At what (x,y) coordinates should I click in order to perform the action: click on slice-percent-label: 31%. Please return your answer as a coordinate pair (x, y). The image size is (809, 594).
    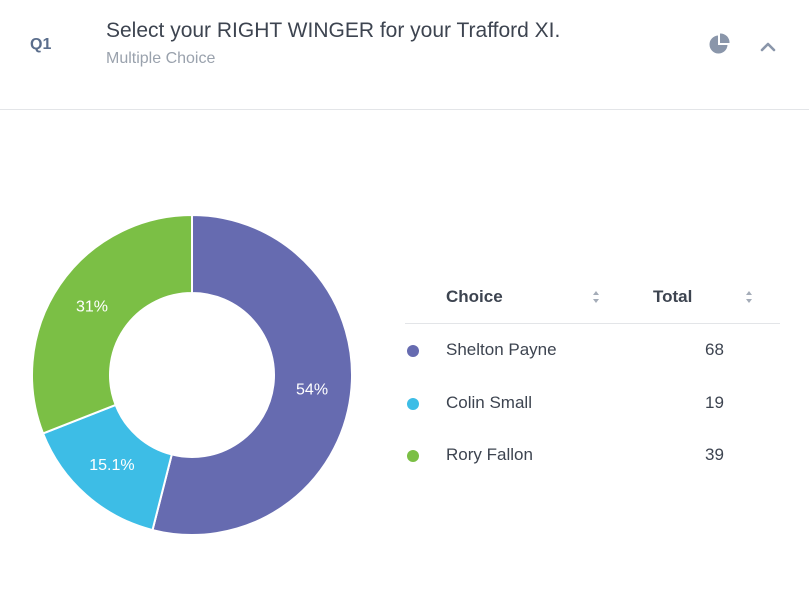
    Looking at the image, I should click on (92, 306).